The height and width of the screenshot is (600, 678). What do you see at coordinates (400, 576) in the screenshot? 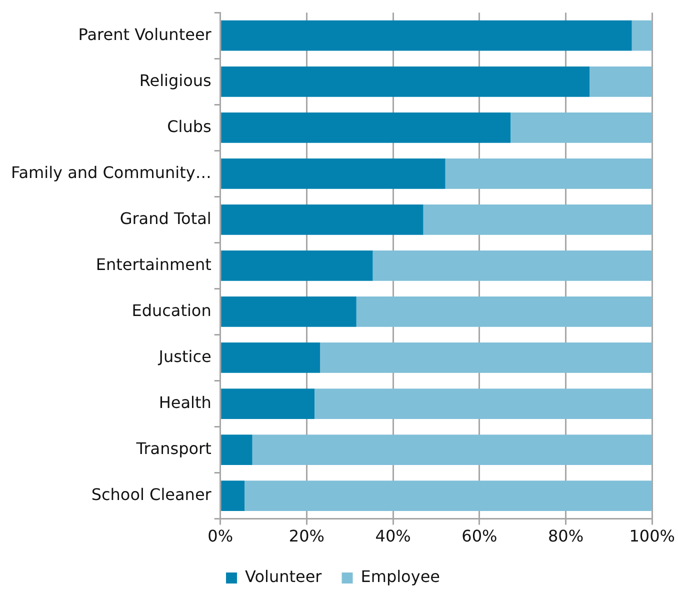
I see `legend-label: Employee` at bounding box center [400, 576].